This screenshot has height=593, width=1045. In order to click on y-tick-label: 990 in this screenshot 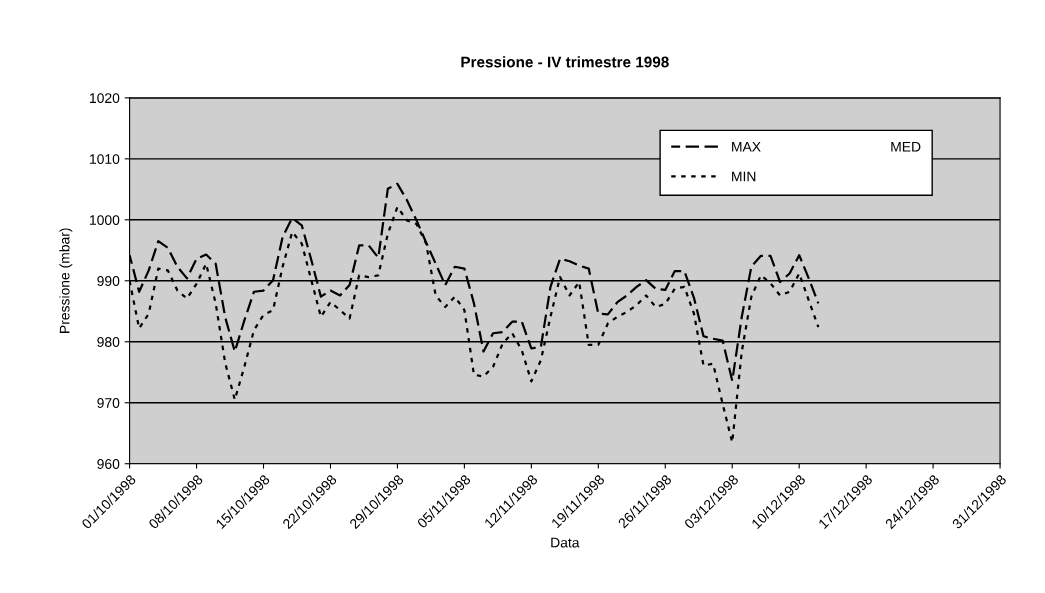, I will do `click(108, 281)`.